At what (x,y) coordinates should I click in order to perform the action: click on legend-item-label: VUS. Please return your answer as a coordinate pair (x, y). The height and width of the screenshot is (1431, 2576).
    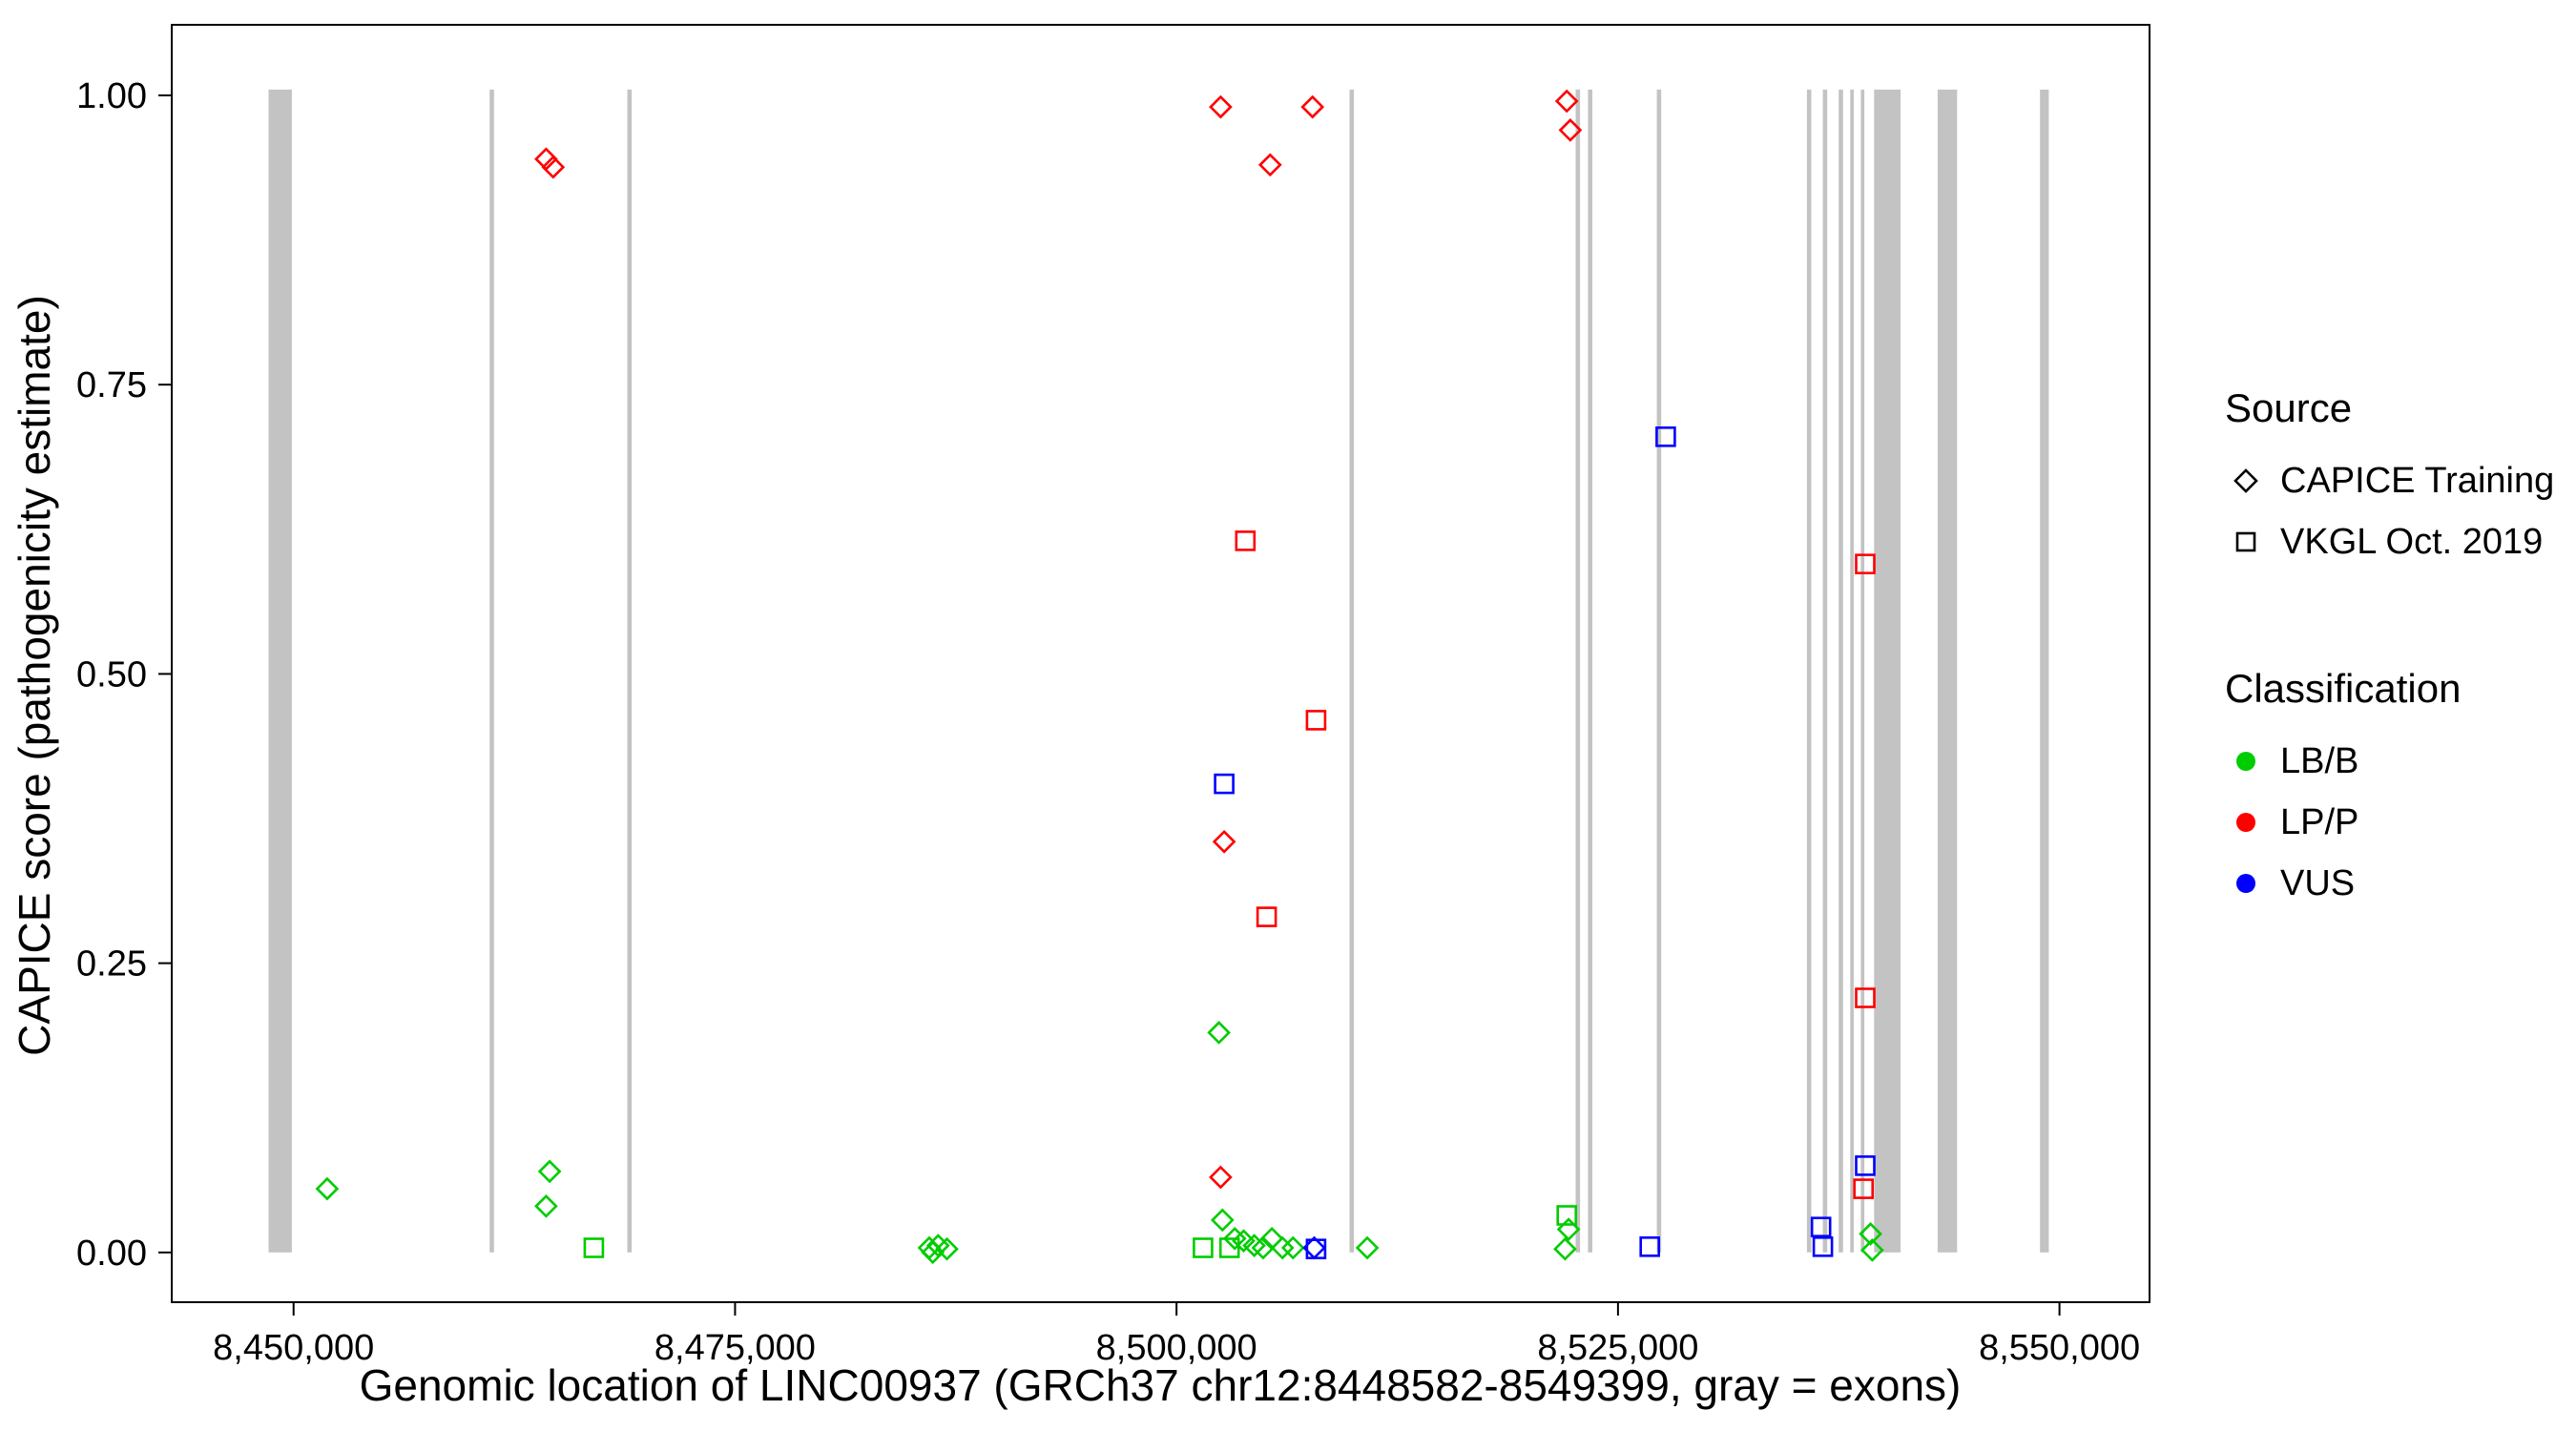
    Looking at the image, I should click on (2318, 882).